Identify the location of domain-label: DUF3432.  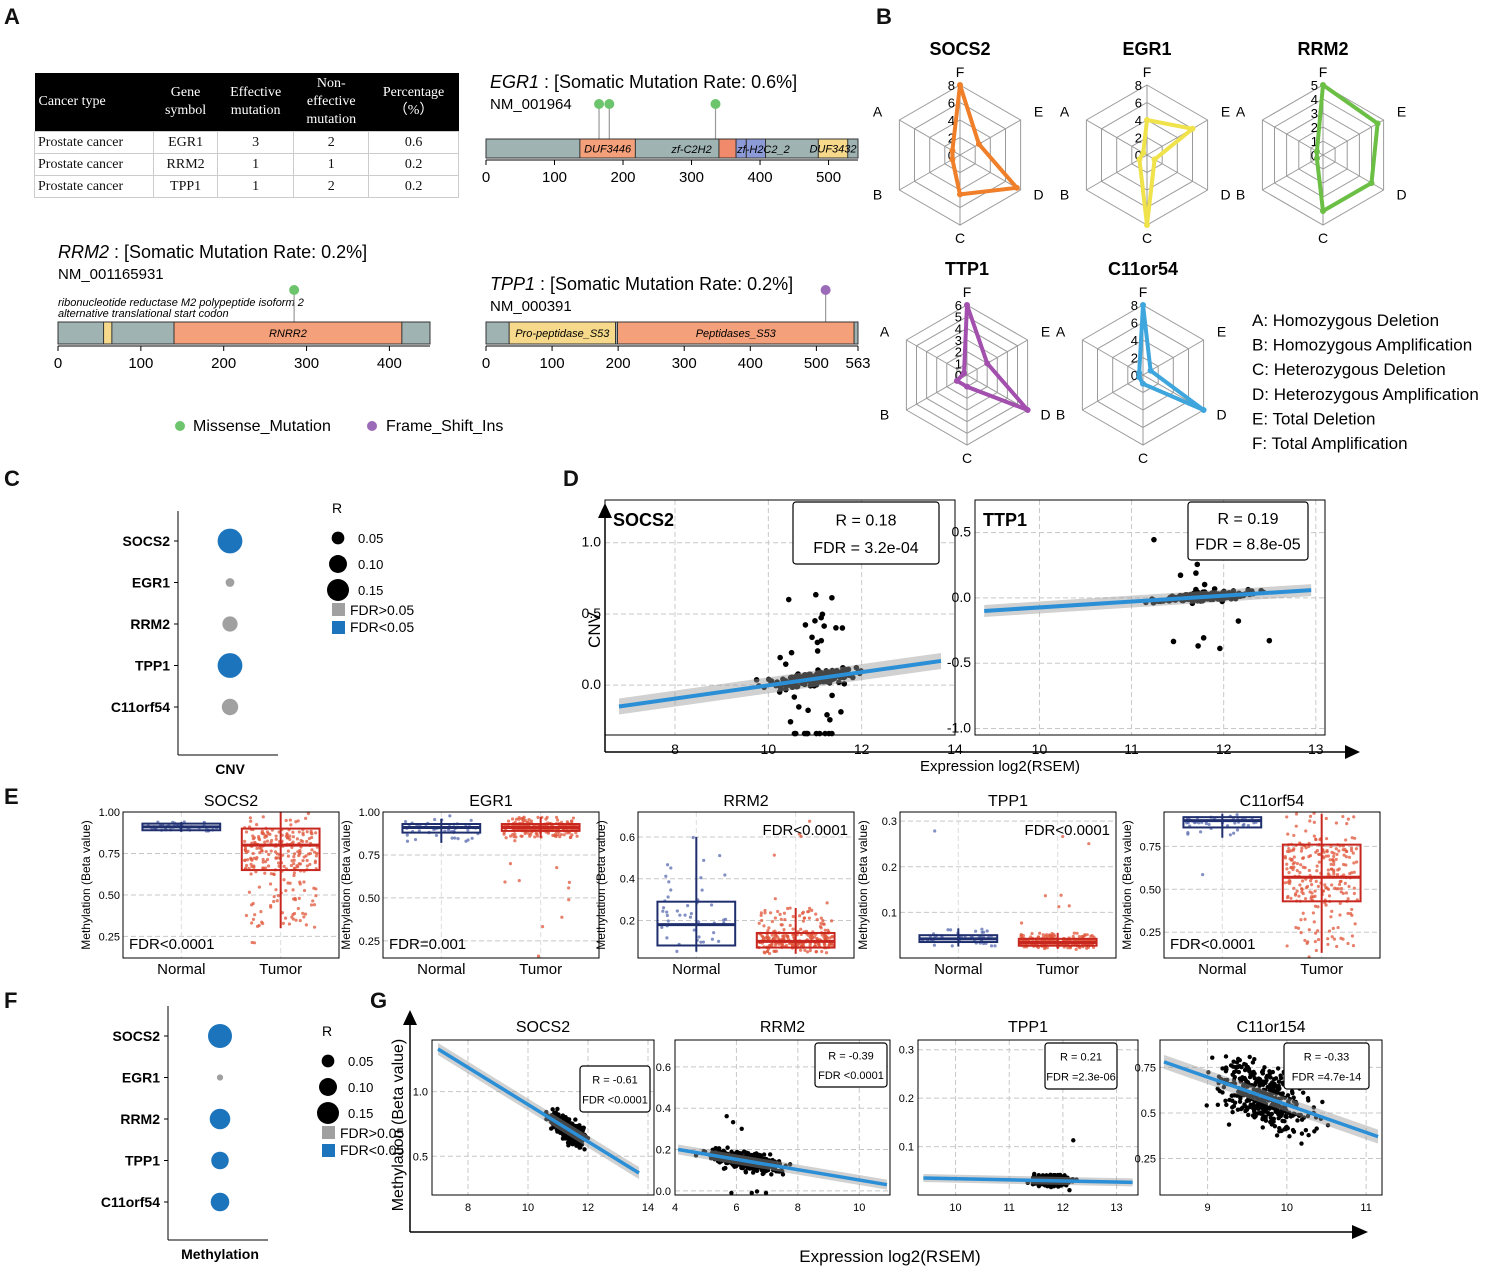
(832, 150).